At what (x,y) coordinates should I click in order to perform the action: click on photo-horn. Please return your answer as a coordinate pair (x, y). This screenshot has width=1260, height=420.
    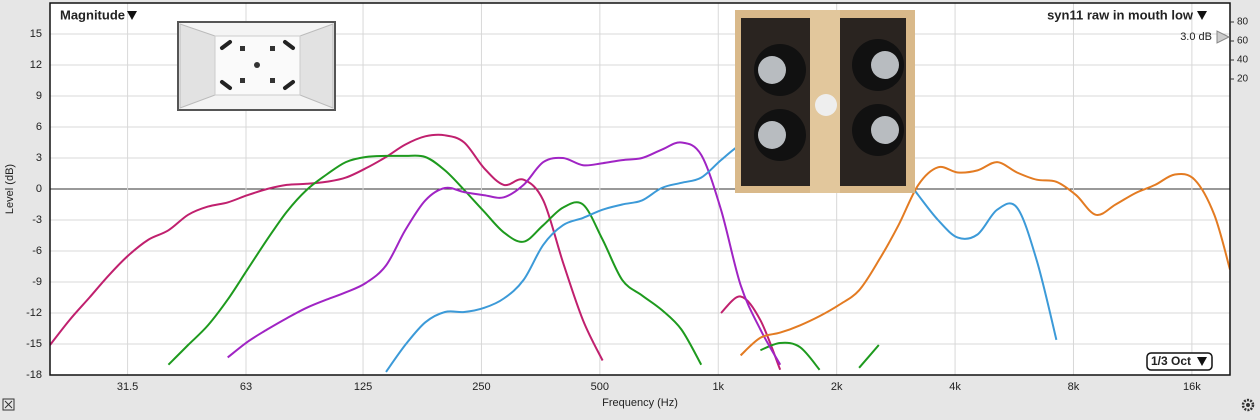
    Looking at the image, I should click on (256, 66).